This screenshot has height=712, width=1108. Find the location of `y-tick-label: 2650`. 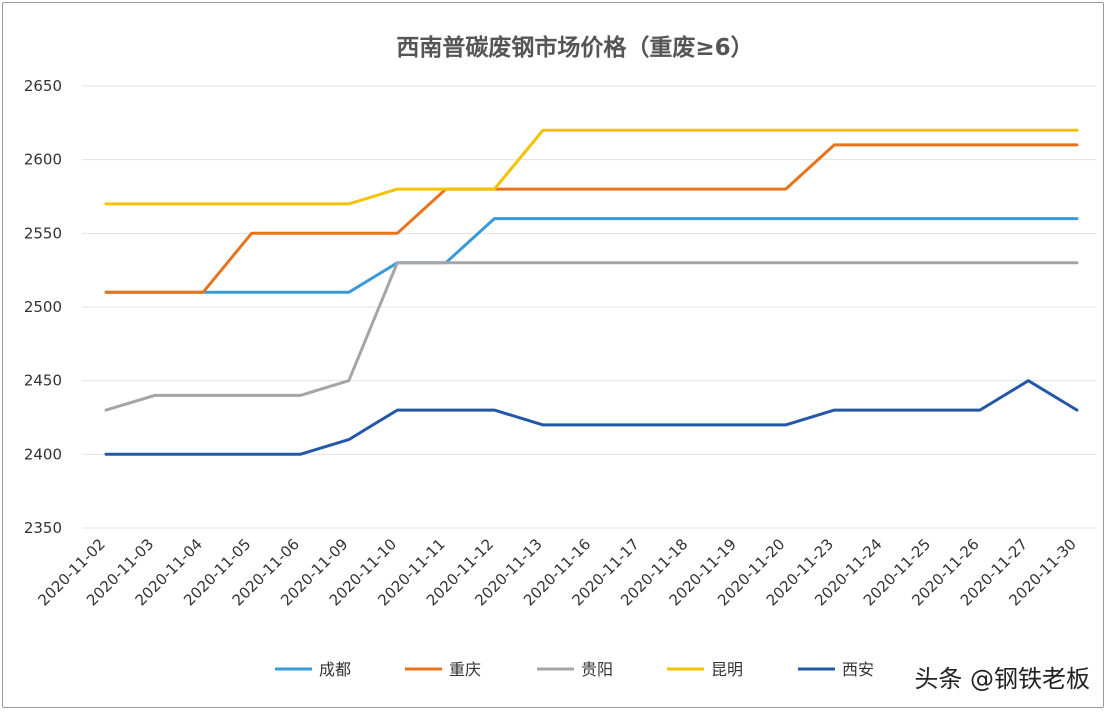

y-tick-label: 2650 is located at coordinates (43, 86).